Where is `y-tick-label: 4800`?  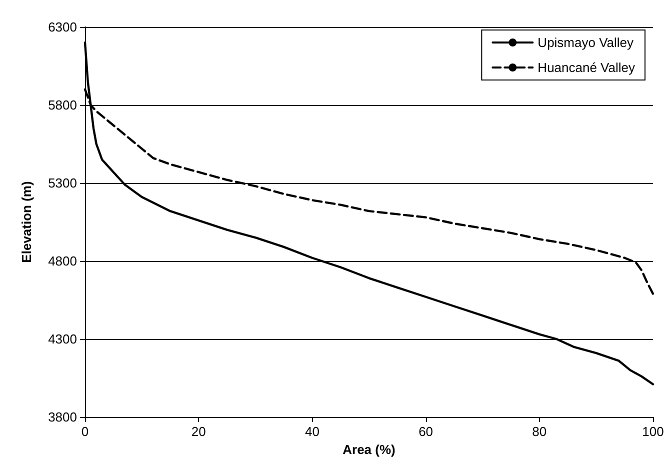 y-tick-label: 4800 is located at coordinates (62, 261).